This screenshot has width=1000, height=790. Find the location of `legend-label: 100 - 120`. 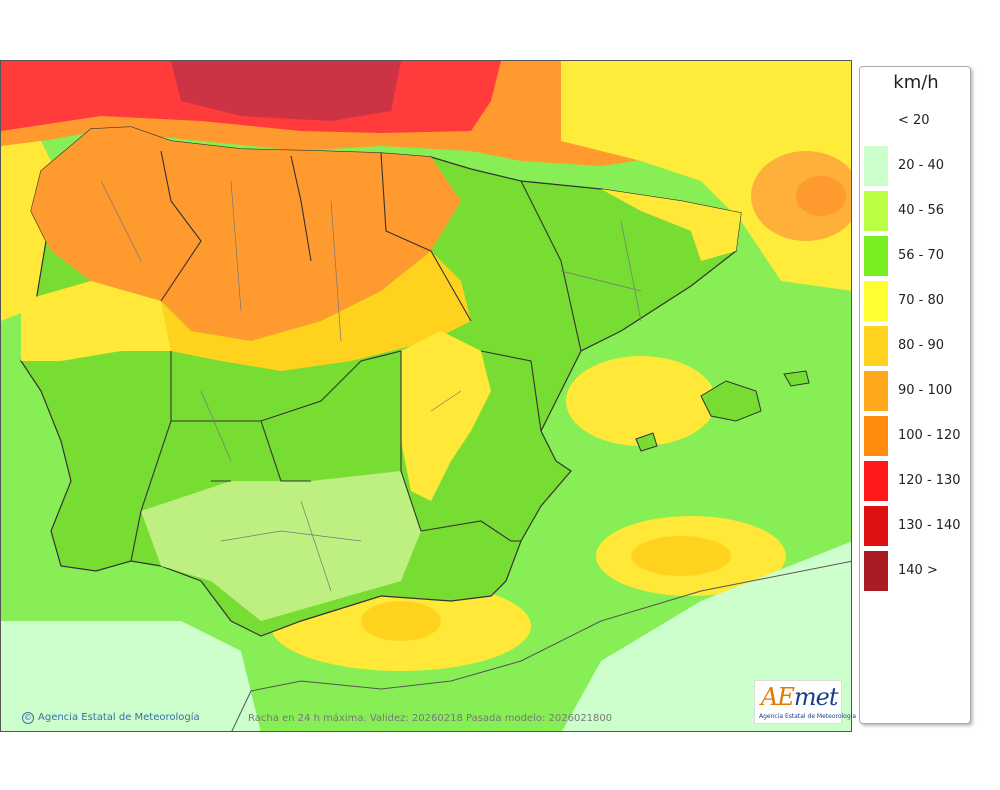

legend-label: 100 - 120 is located at coordinates (929, 435).